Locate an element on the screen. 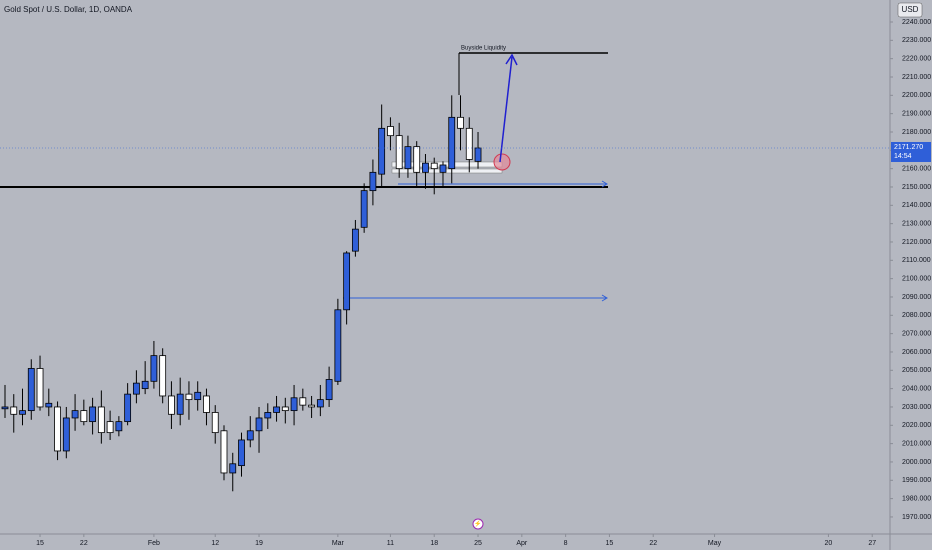 The width and height of the screenshot is (932, 550). x-tick-label: 8 is located at coordinates (566, 543).